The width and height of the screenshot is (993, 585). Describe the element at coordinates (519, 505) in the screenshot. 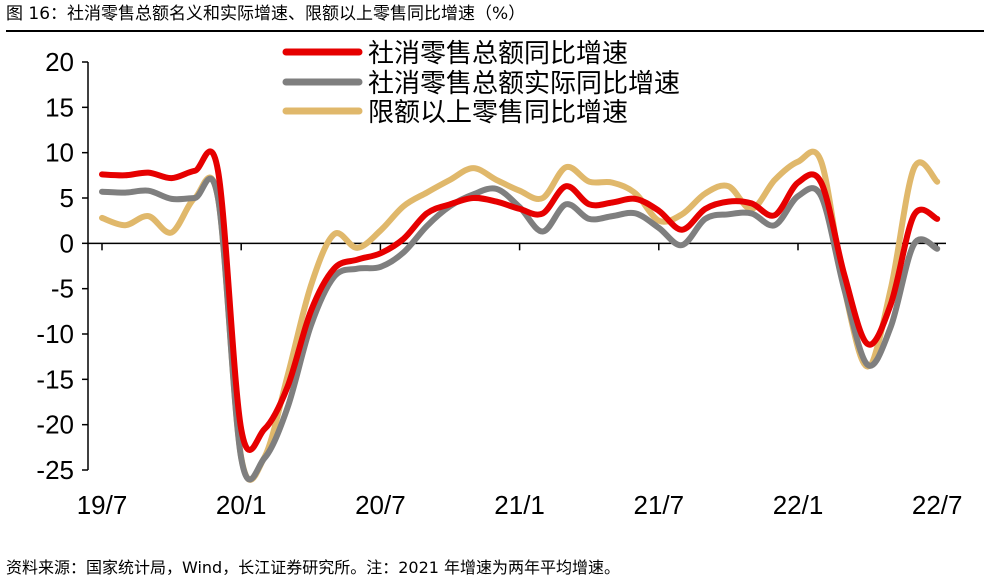

I see `x-tick-label: 21/1` at that location.